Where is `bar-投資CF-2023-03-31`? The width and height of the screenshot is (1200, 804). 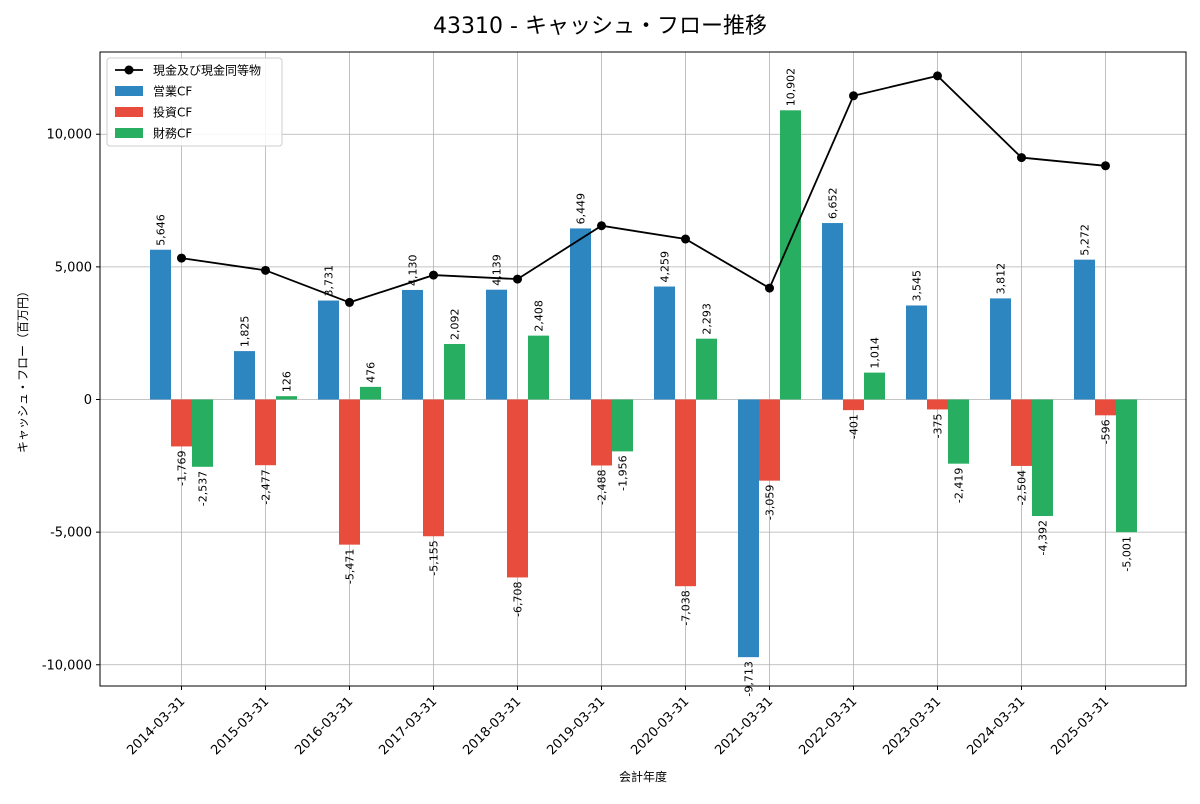
bar-投資CF-2023-03-31 is located at coordinates (937, 404).